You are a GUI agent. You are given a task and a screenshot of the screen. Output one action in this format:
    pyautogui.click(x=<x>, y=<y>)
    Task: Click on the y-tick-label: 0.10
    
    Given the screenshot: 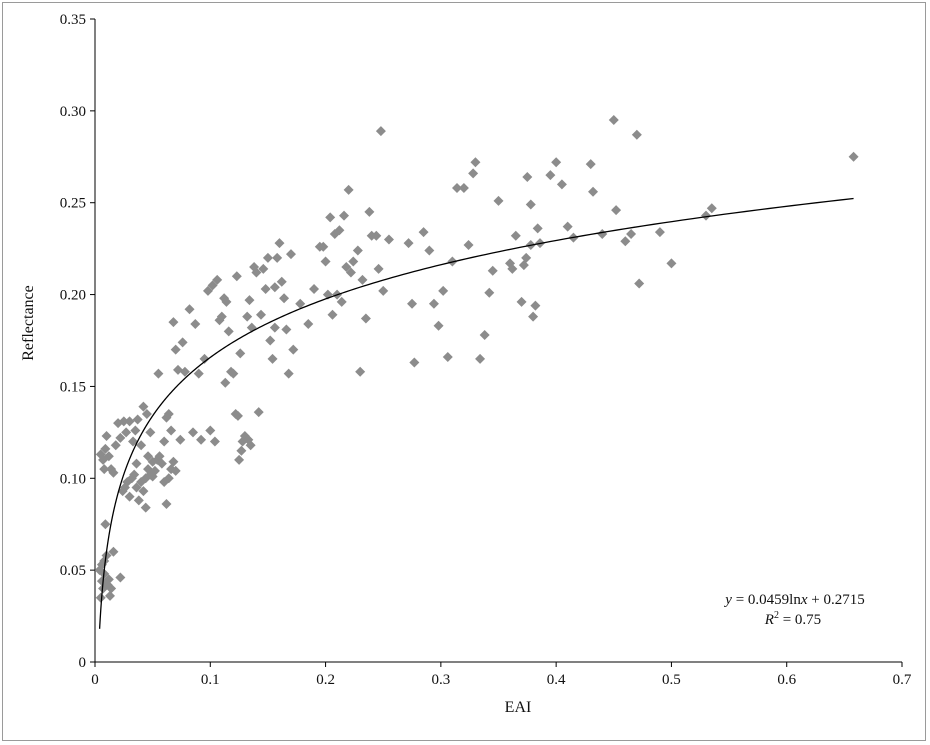 What is the action you would take?
    pyautogui.click(x=73, y=479)
    